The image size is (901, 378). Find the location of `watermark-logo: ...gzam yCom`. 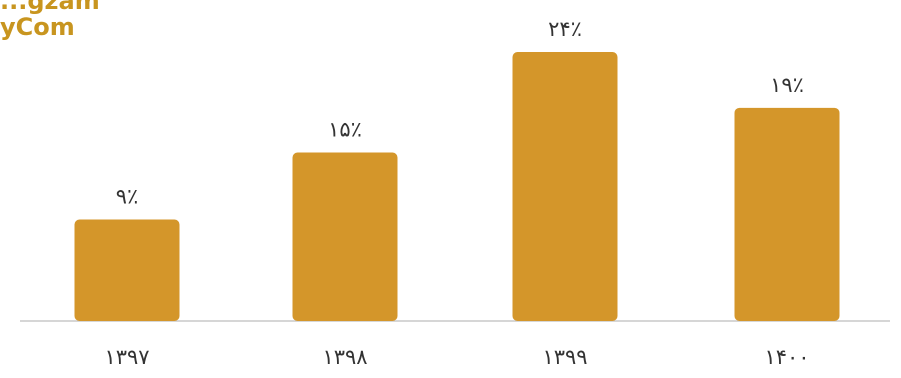

watermark-logo: ...gzam yCom is located at coordinates (50, 20).